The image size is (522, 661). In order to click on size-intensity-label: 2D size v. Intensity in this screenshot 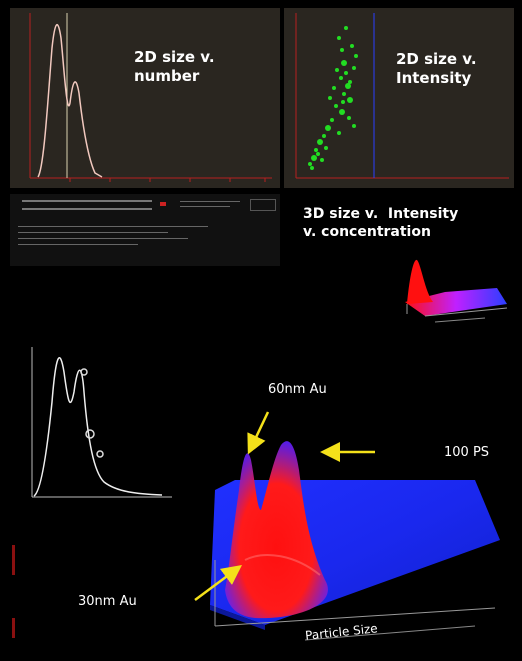, I will do `click(436, 68)`.